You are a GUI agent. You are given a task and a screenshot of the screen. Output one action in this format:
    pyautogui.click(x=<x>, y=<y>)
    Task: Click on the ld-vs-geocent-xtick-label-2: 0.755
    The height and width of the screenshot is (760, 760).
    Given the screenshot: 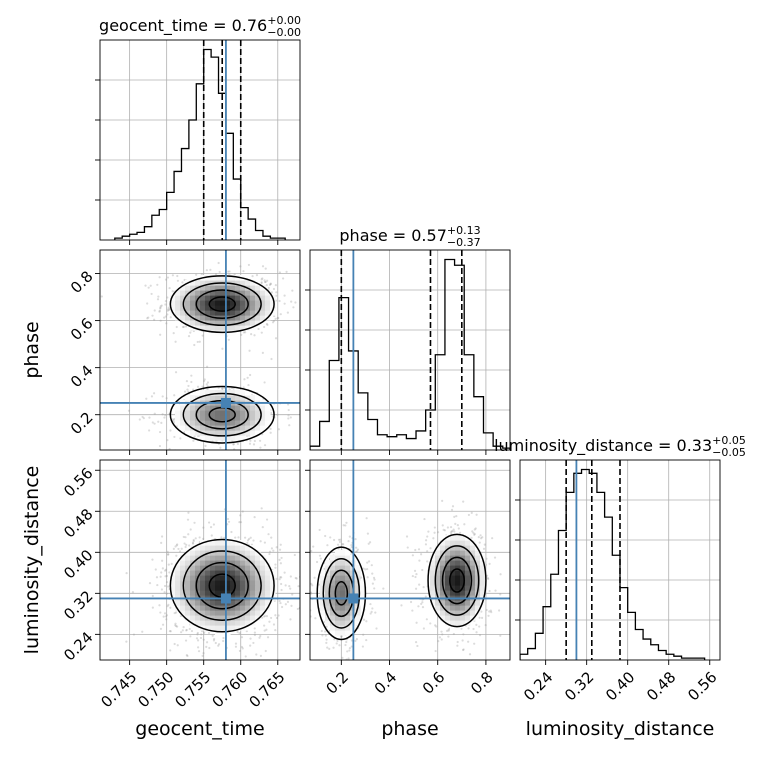 What is the action you would take?
    pyautogui.click(x=192, y=689)
    